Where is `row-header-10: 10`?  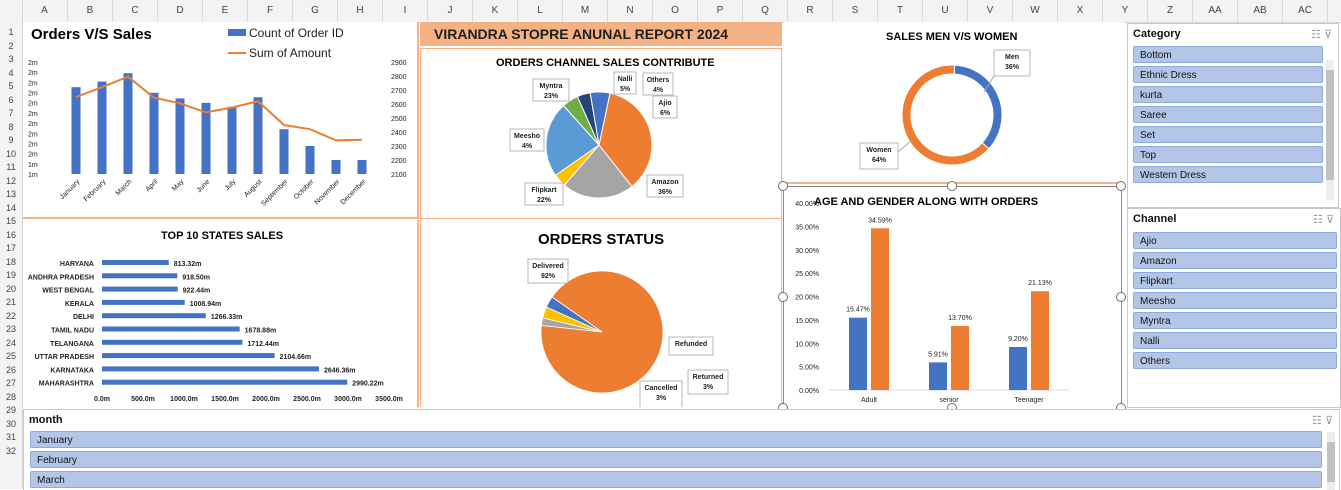 row-header-10: 10 is located at coordinates (10, 153).